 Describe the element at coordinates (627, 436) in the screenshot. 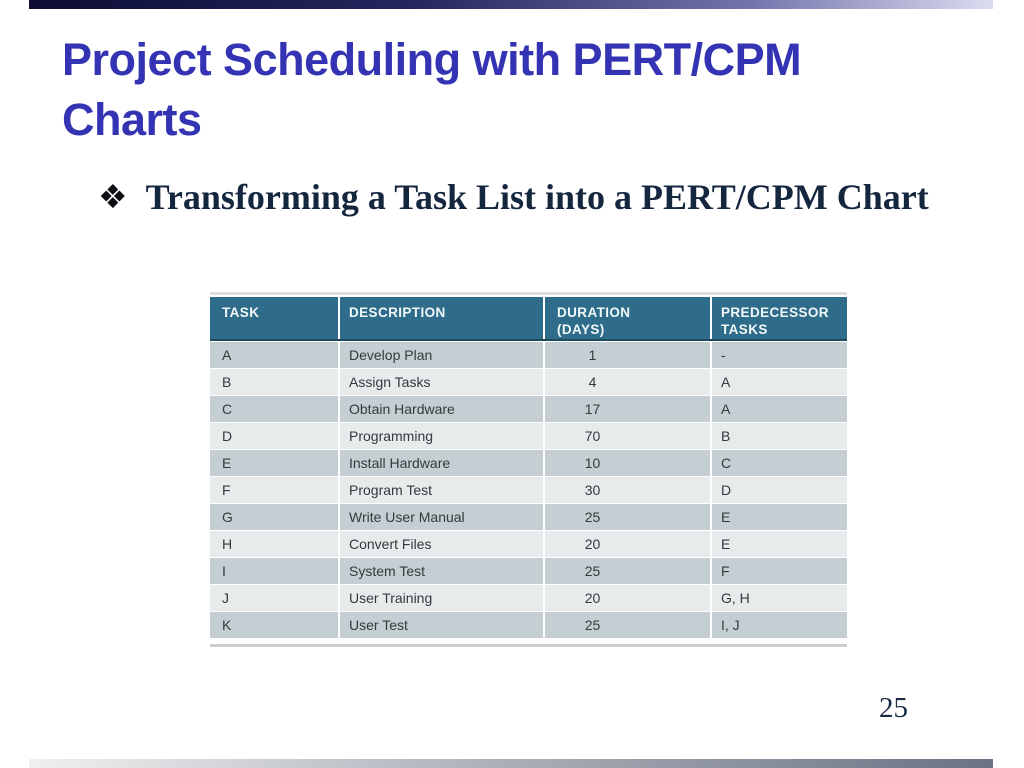

I see `cell-duration: 70` at that location.